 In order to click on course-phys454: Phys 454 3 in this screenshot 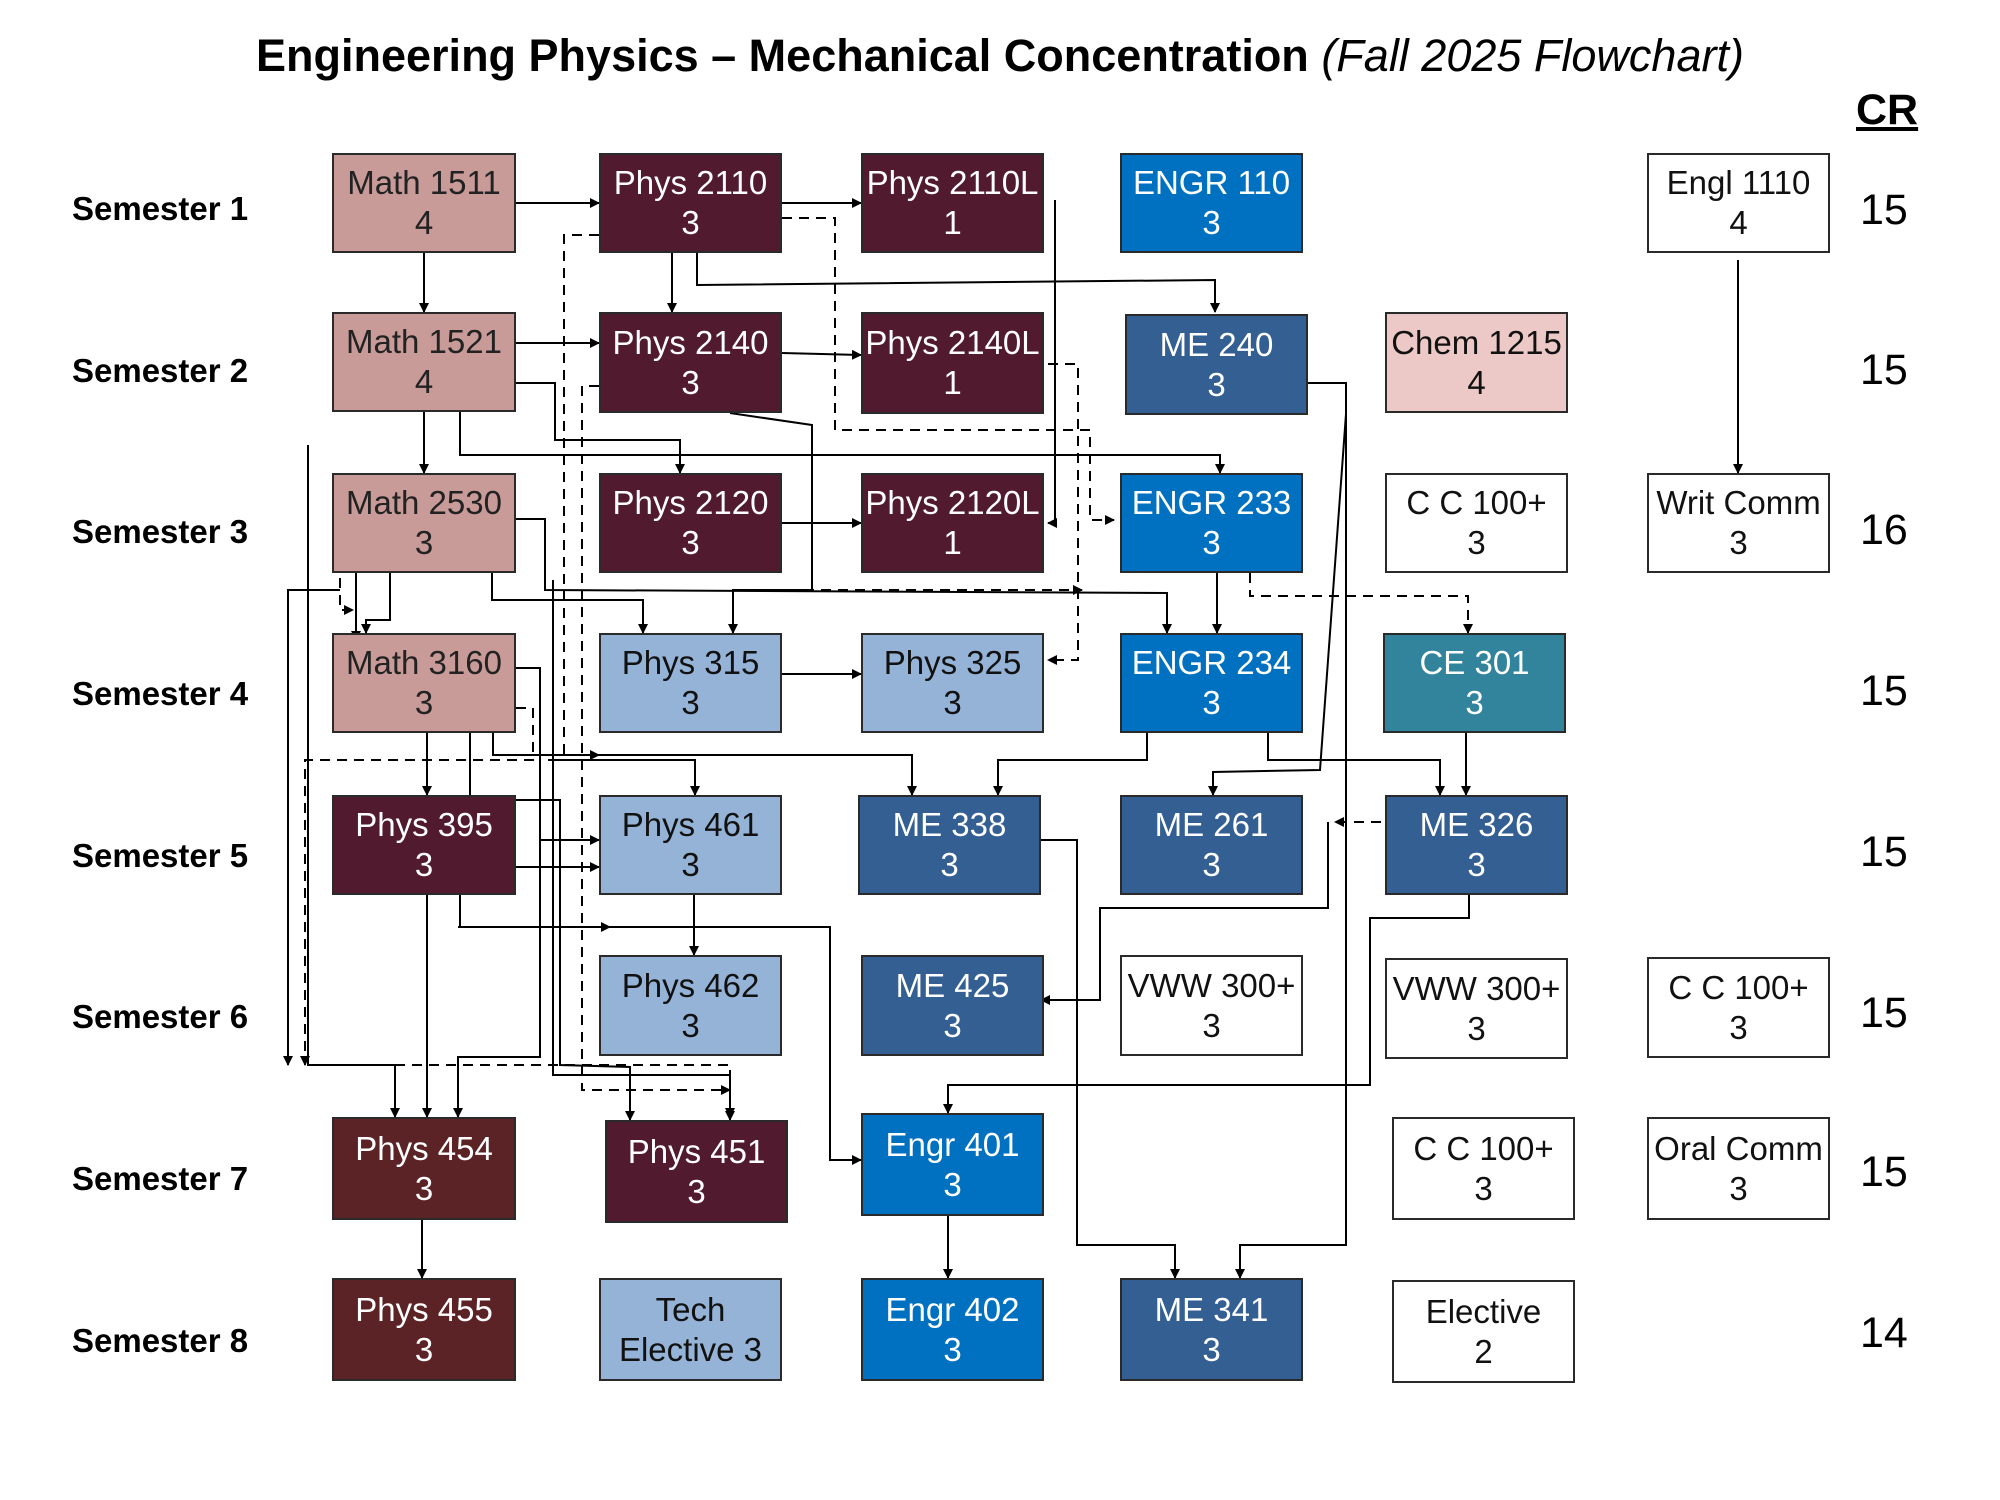, I will do `click(424, 1168)`.